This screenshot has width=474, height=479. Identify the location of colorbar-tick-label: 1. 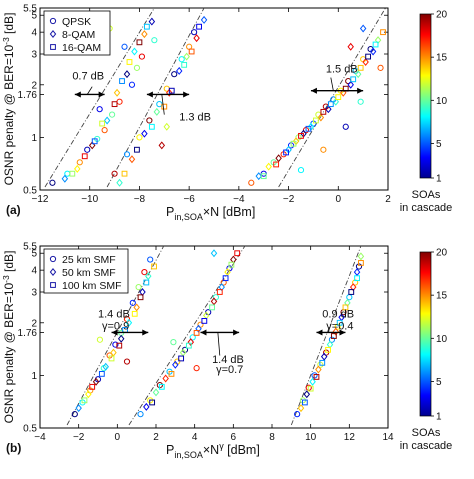
(439, 179).